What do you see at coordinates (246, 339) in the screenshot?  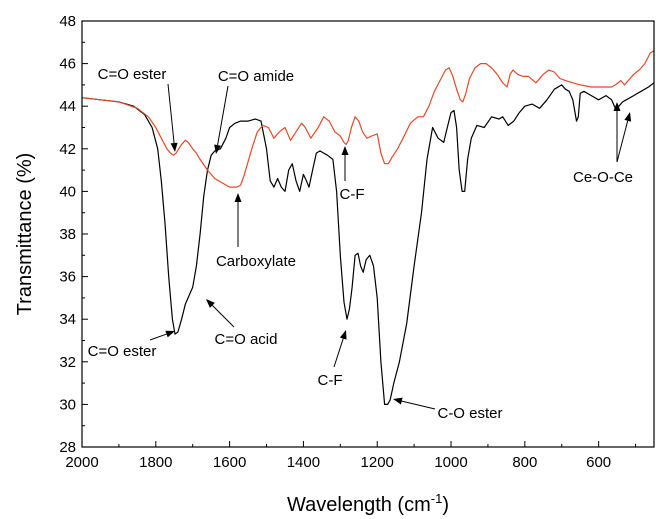 I see `annotation-label: C=O acid` at bounding box center [246, 339].